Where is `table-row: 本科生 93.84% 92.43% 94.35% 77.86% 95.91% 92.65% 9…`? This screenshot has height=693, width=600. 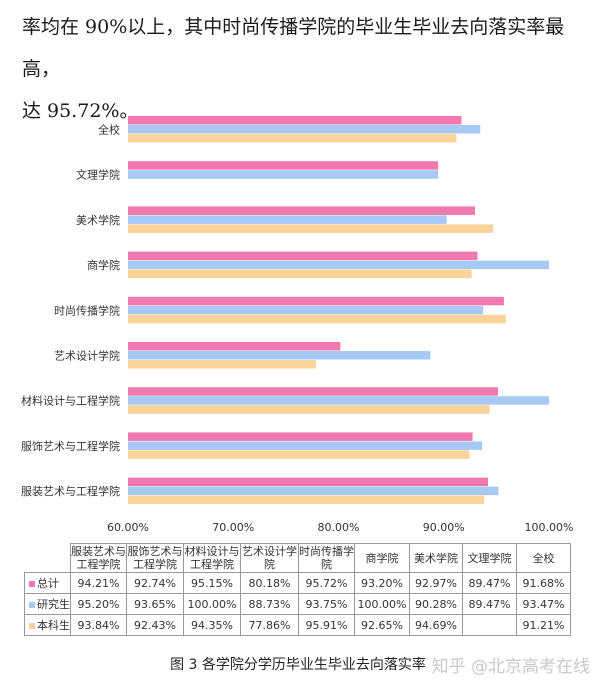
table-row: 本科生 93.84% 92.43% 94.35% 77.86% 95.91% 92.65% 9… is located at coordinates (297, 625).